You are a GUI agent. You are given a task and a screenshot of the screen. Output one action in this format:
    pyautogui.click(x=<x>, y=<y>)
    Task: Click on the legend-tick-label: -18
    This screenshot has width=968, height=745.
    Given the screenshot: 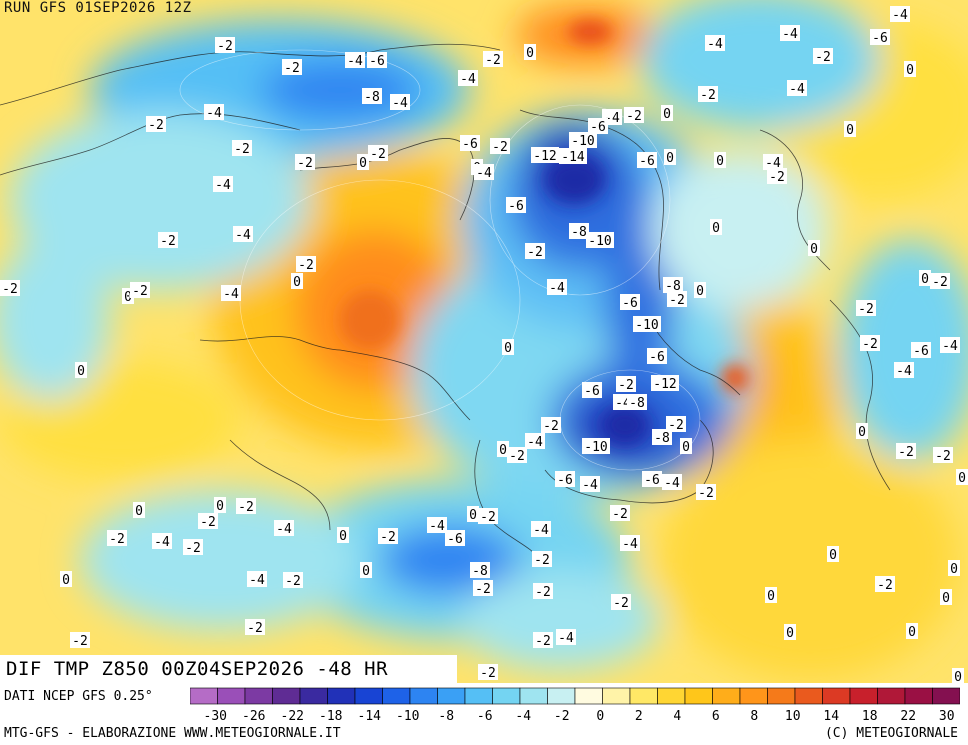 What is the action you would take?
    pyautogui.click(x=330, y=716)
    